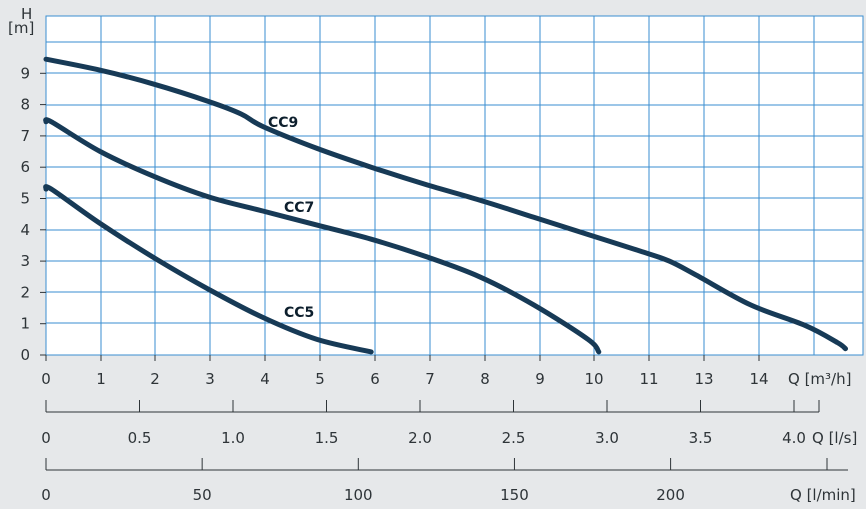 This screenshot has width=866, height=509. What do you see at coordinates (25, 261) in the screenshot?
I see `y-tick-label: 3` at bounding box center [25, 261].